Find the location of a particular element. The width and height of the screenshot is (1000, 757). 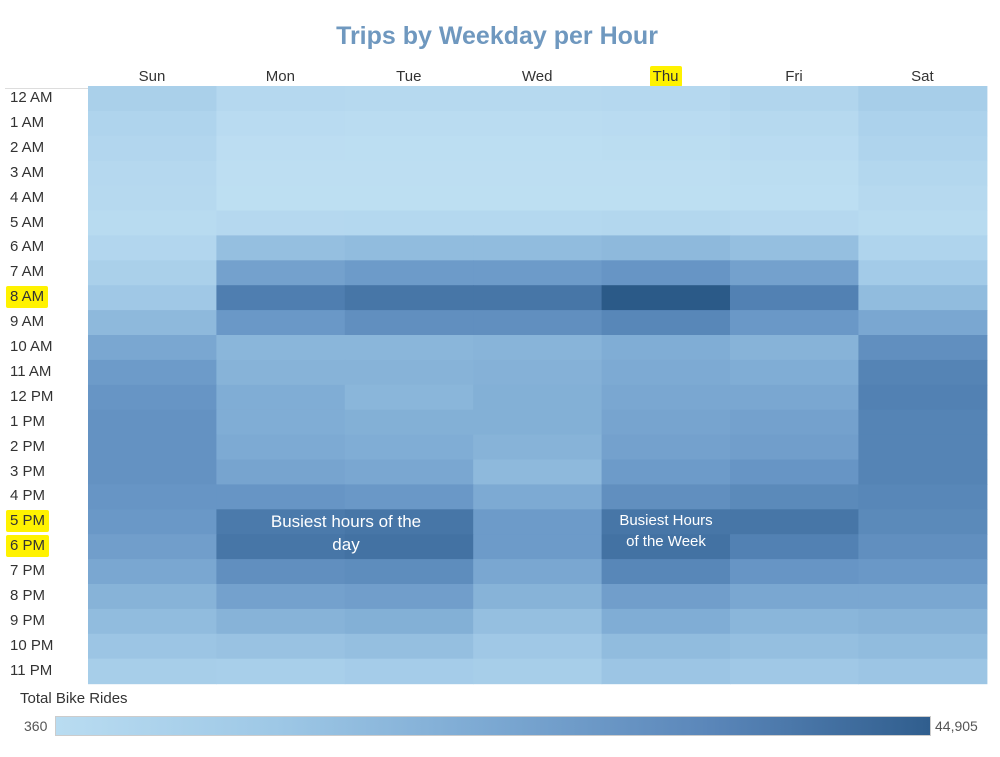

heatmap-cell-wed-3-pm: Wed 3 PM: 16000 is located at coordinates (537, 473).